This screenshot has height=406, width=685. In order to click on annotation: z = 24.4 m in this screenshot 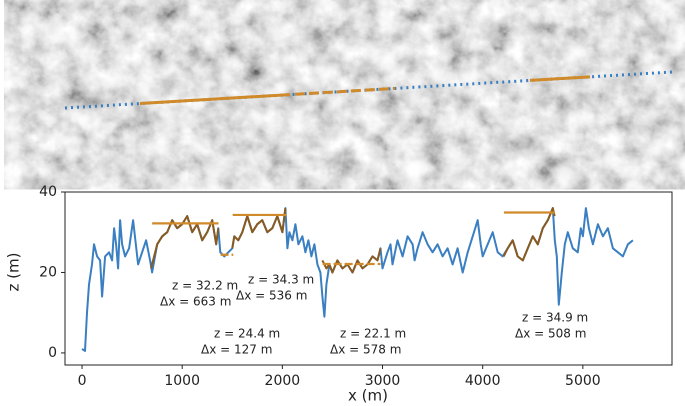, I will do `click(247, 334)`.